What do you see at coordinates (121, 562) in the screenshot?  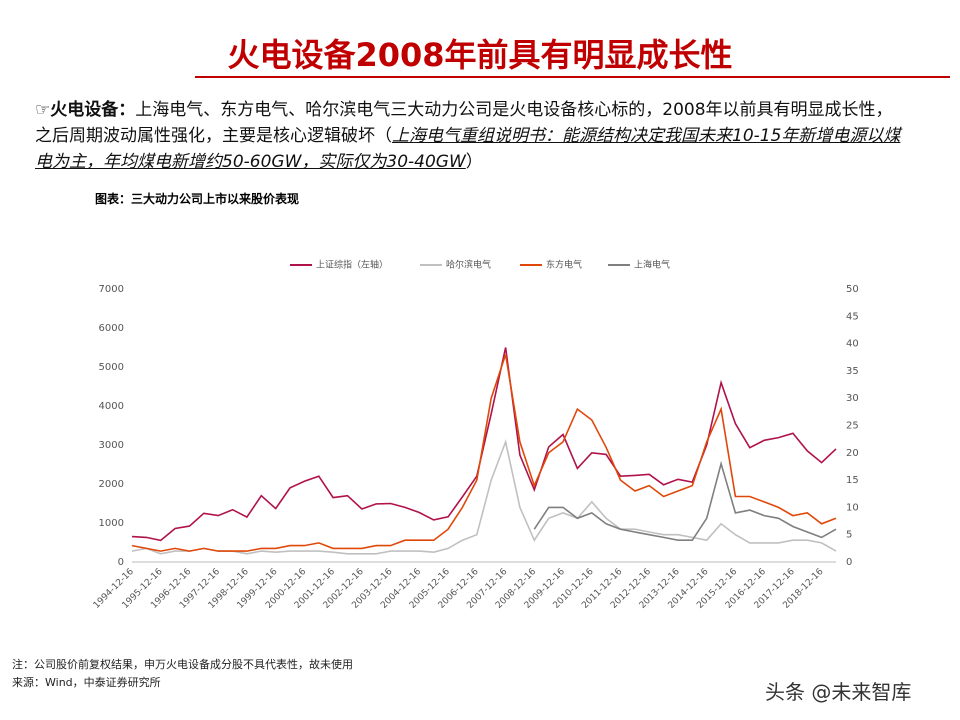 I see `y-tick-label: 0` at bounding box center [121, 562].